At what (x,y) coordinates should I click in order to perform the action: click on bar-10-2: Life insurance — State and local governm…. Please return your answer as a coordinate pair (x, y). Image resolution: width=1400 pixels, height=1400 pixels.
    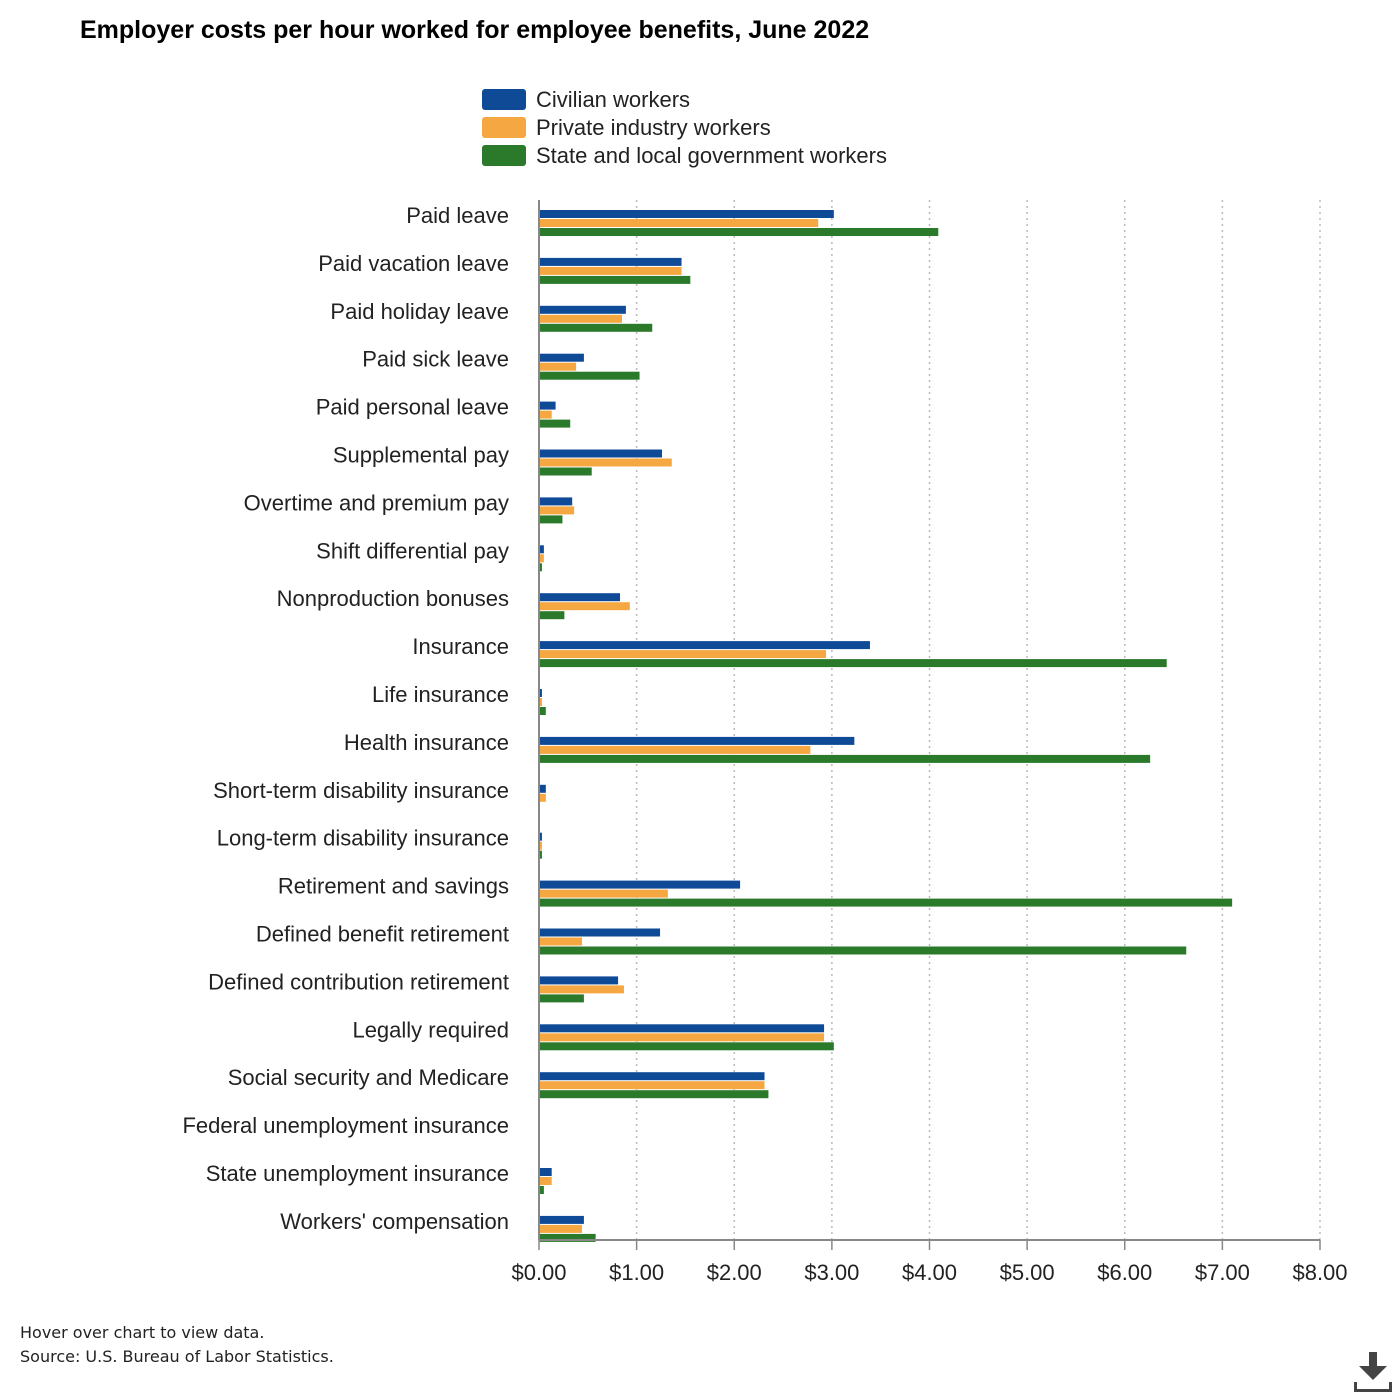
    Looking at the image, I should click on (542, 711).